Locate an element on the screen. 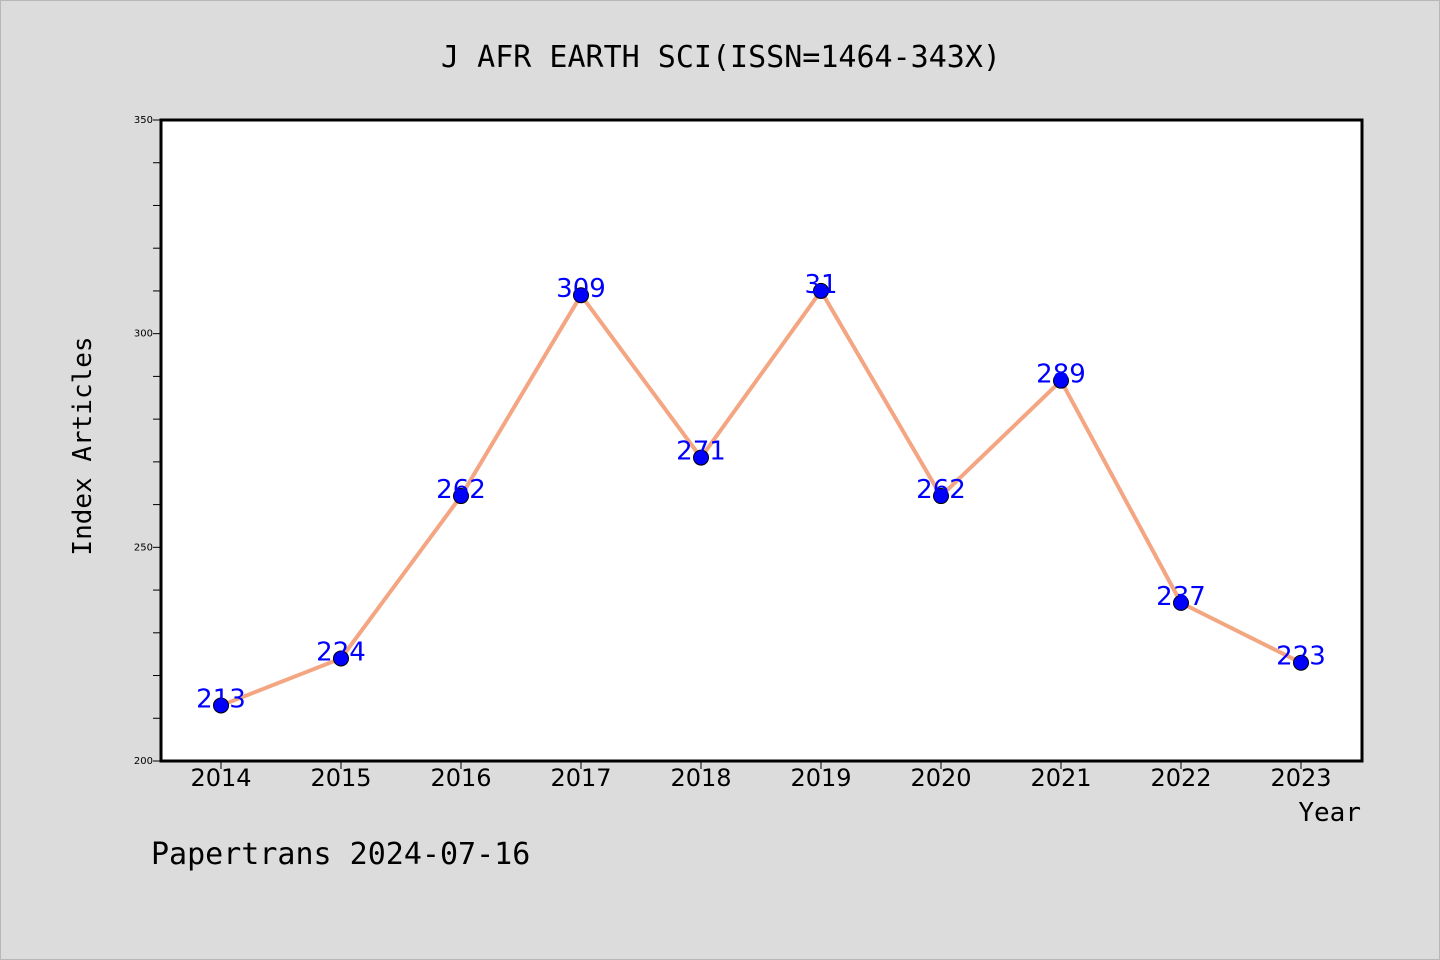  y-axis: 200 250 300 350 is located at coordinates (147, 441).